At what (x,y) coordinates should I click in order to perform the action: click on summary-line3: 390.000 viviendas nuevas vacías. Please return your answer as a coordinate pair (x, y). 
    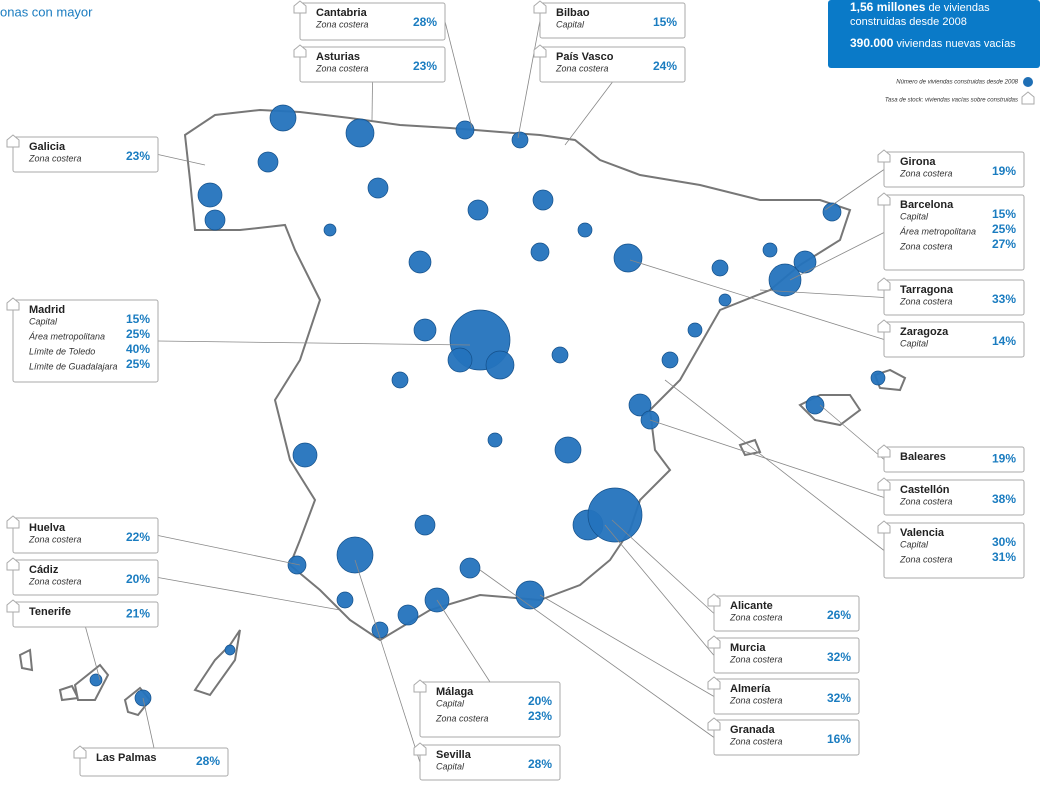
    Looking at the image, I should click on (933, 43).